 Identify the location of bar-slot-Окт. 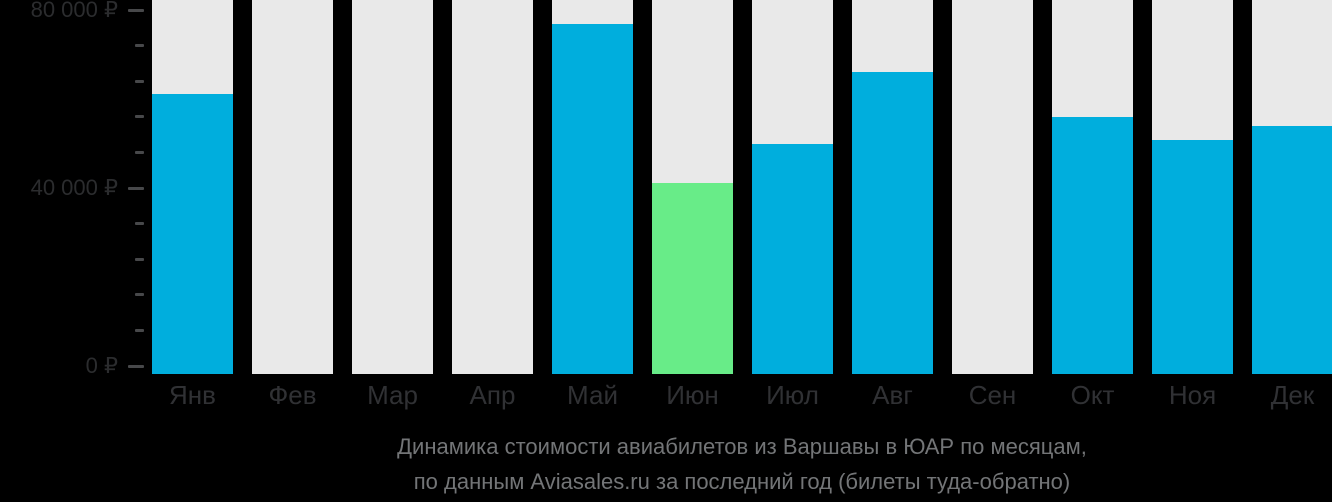
(1092, 187).